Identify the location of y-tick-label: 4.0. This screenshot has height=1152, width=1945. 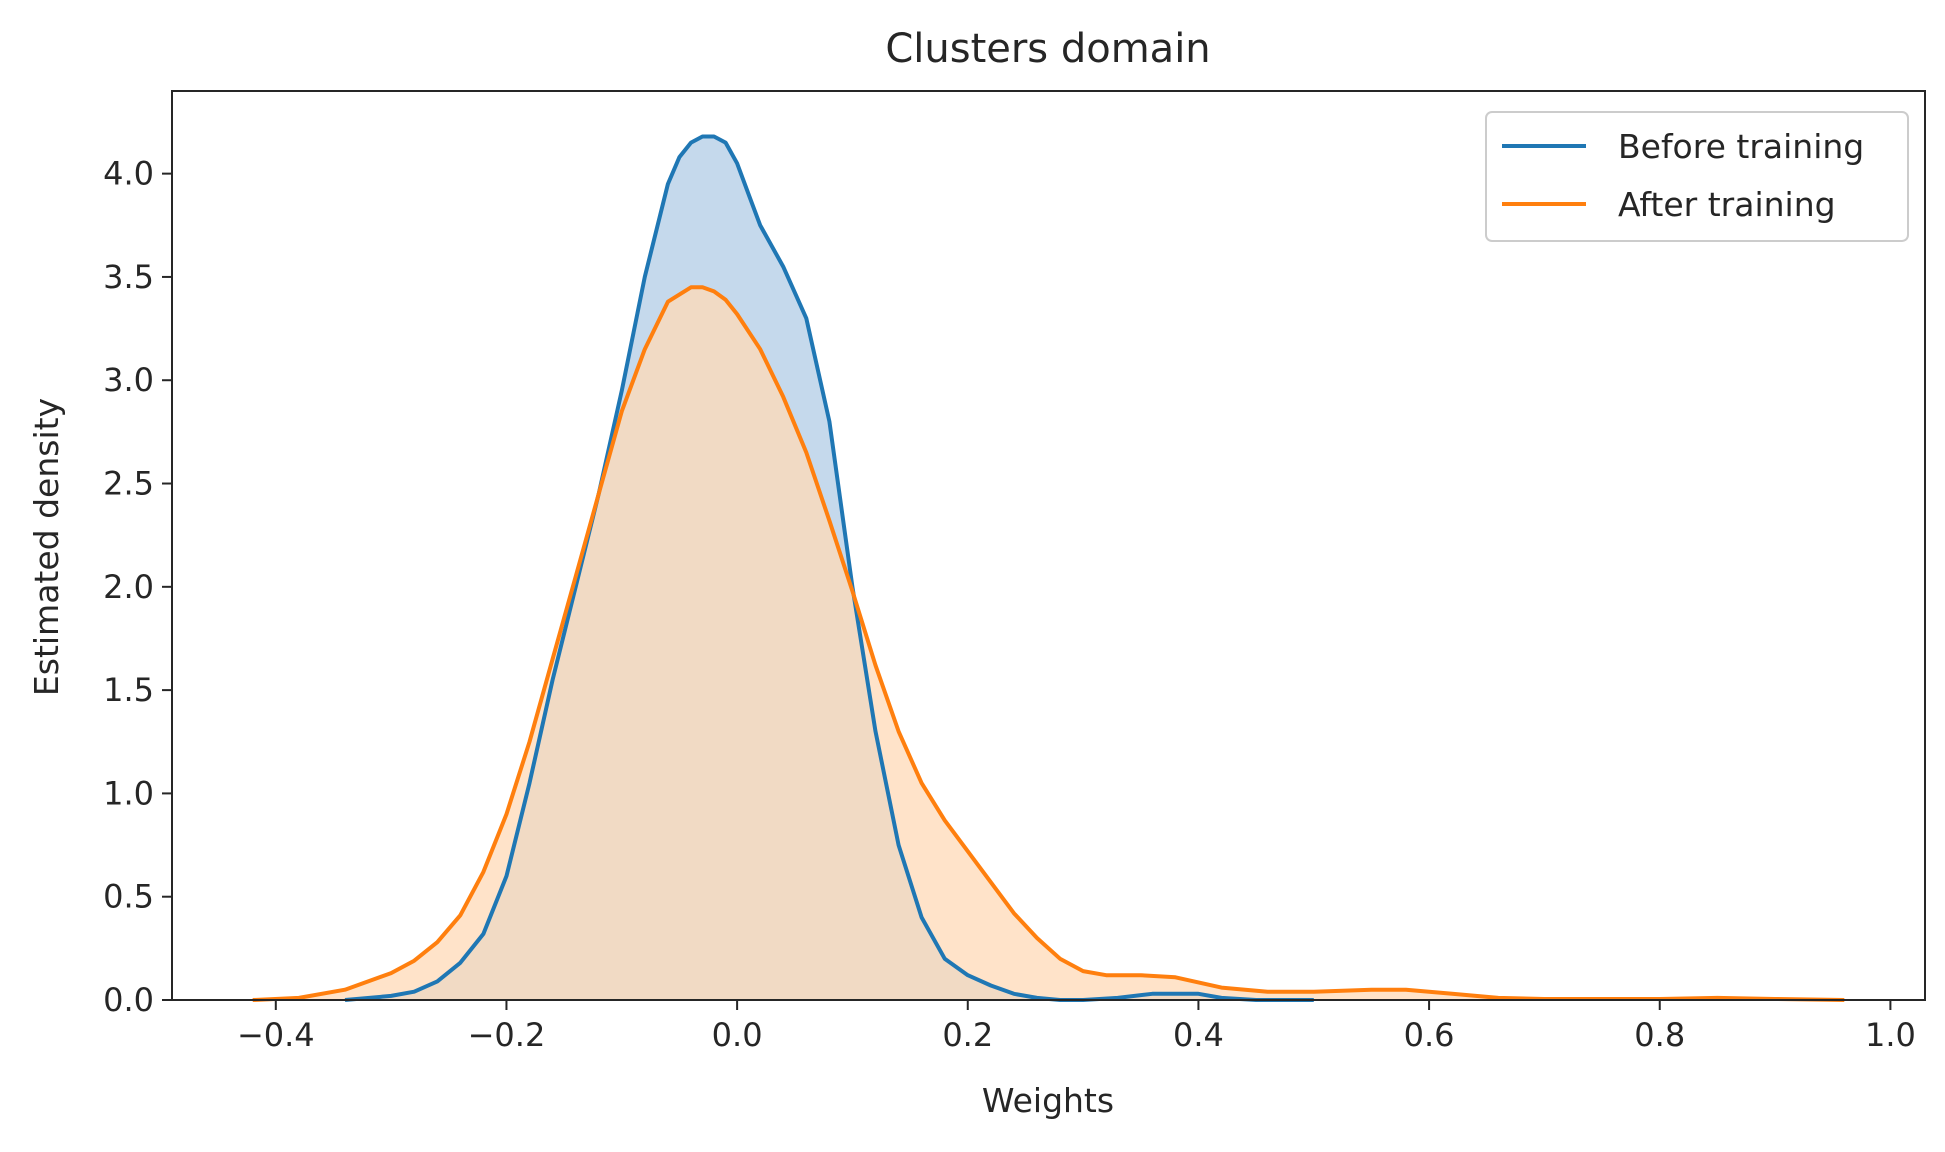
(128, 174).